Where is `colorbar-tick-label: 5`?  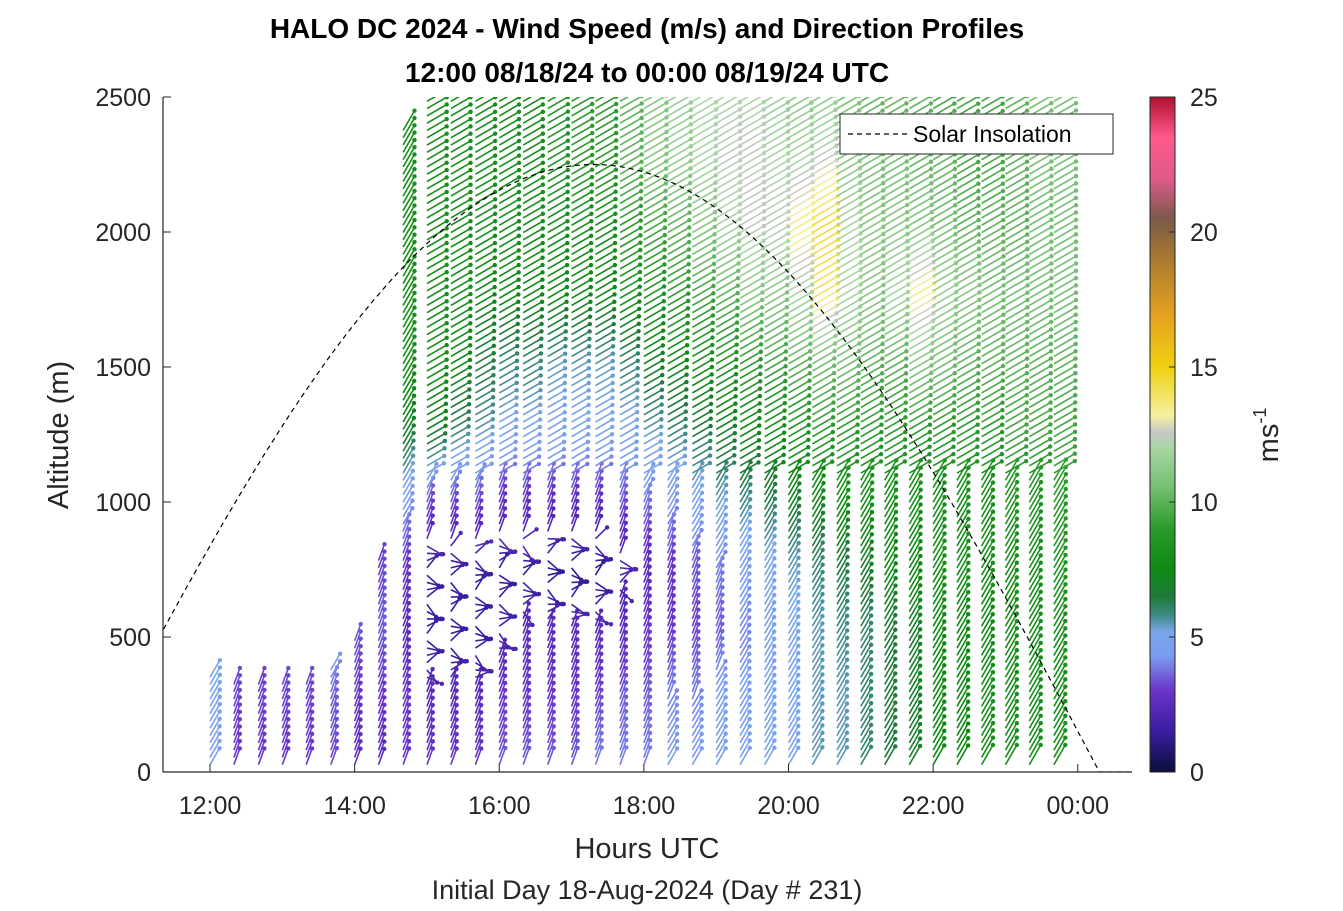
colorbar-tick-label: 5 is located at coordinates (1197, 638).